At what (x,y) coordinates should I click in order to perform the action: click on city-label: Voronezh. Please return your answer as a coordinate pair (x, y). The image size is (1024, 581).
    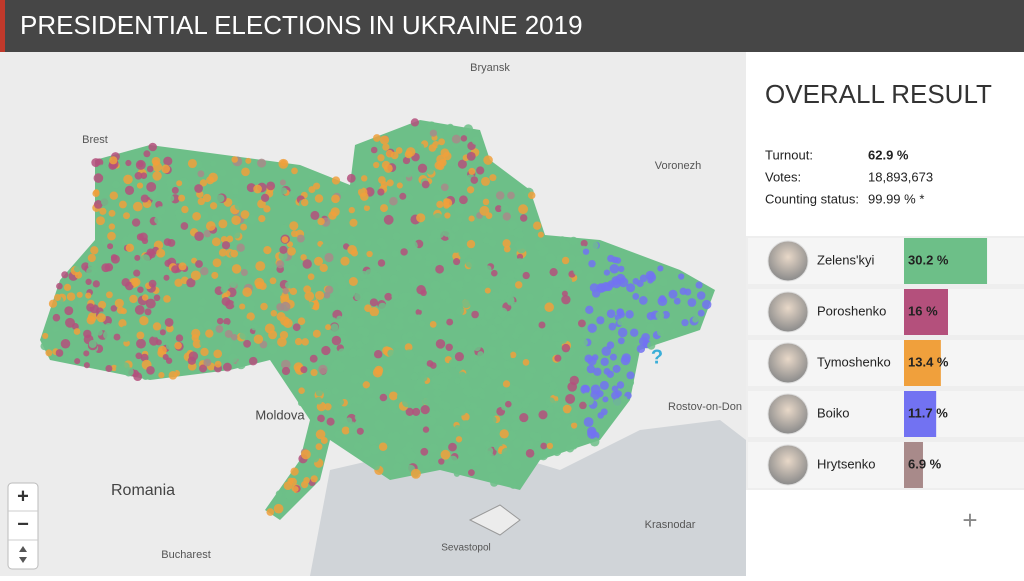
    Looking at the image, I should click on (678, 166).